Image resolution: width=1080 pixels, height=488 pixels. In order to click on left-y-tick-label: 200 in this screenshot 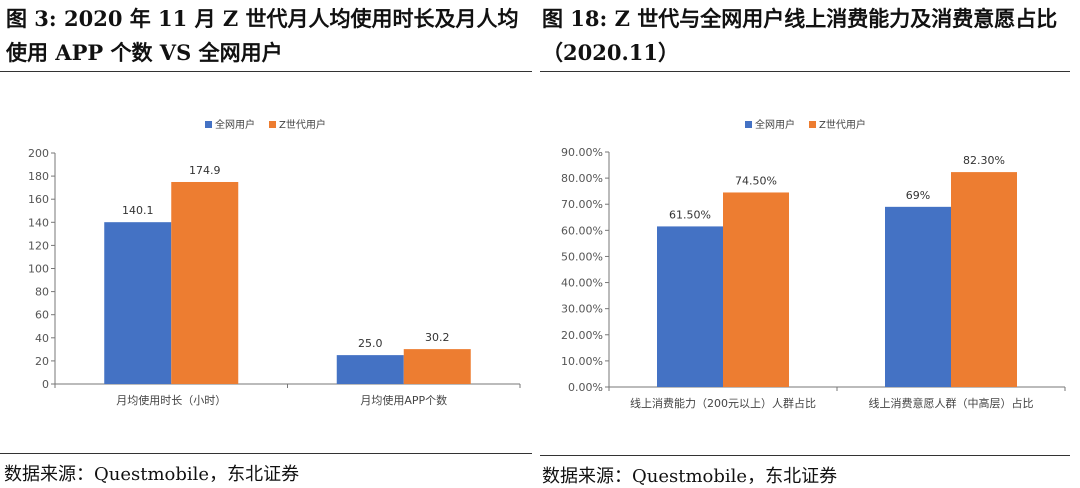, I will do `click(38, 153)`.